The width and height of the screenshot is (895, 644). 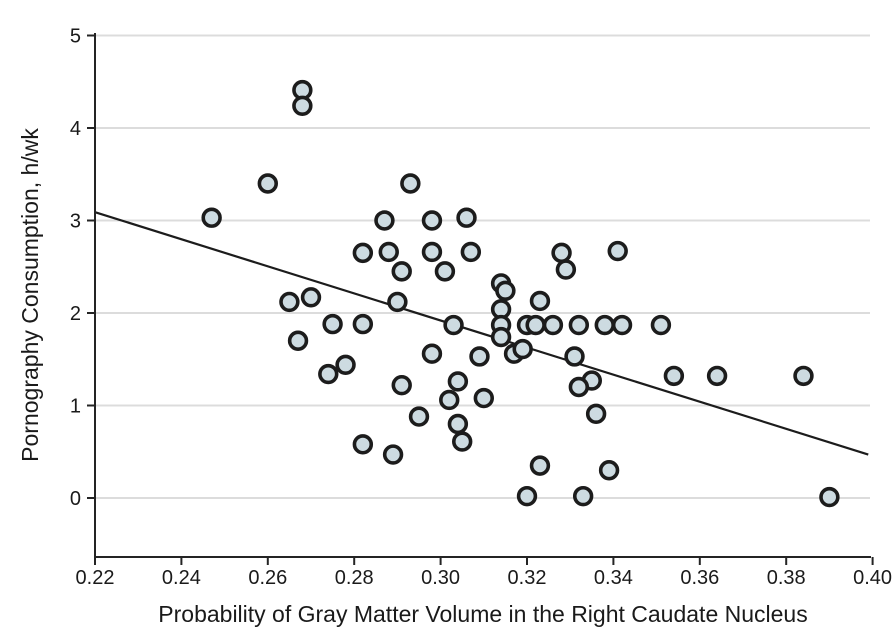 What do you see at coordinates (267, 578) in the screenshot?
I see `x-tick-label: 0.26` at bounding box center [267, 578].